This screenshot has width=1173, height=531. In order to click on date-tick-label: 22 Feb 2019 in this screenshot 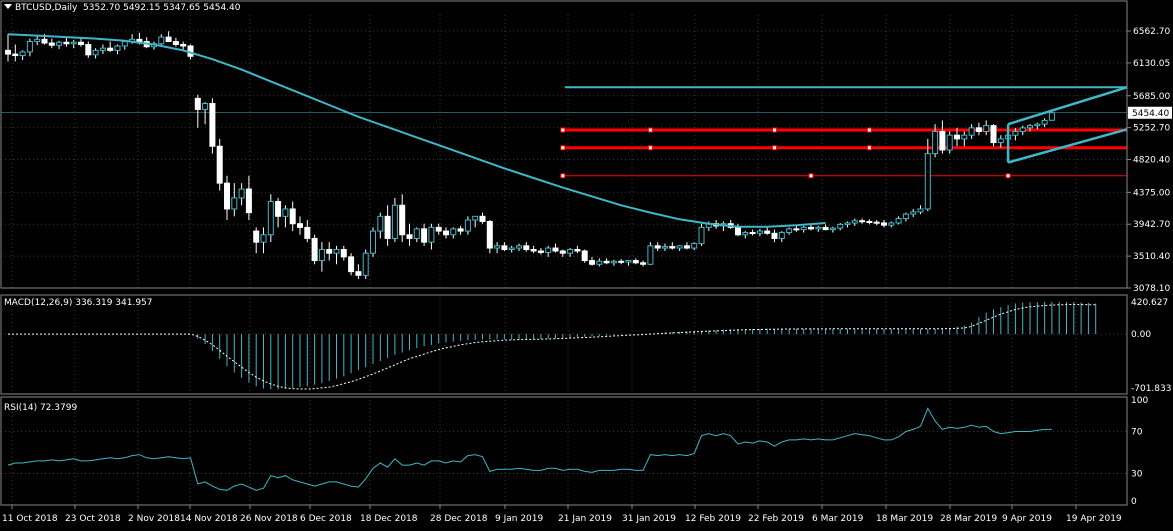, I will do `click(776, 519)`.